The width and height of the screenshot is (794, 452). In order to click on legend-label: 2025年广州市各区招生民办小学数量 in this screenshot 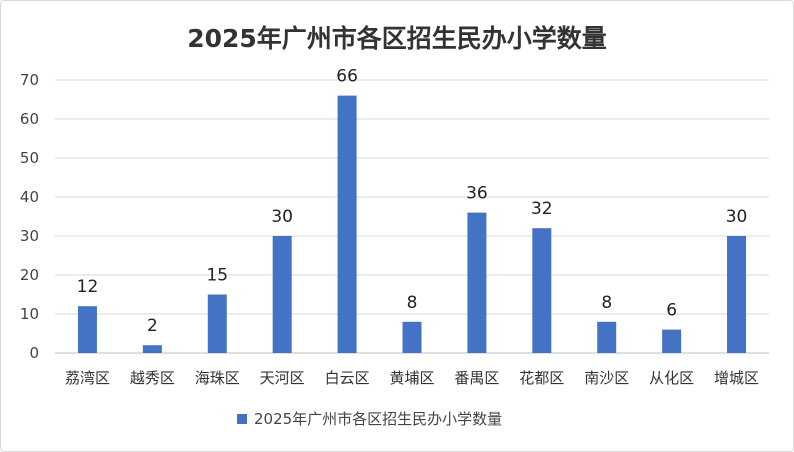, I will do `click(378, 419)`.